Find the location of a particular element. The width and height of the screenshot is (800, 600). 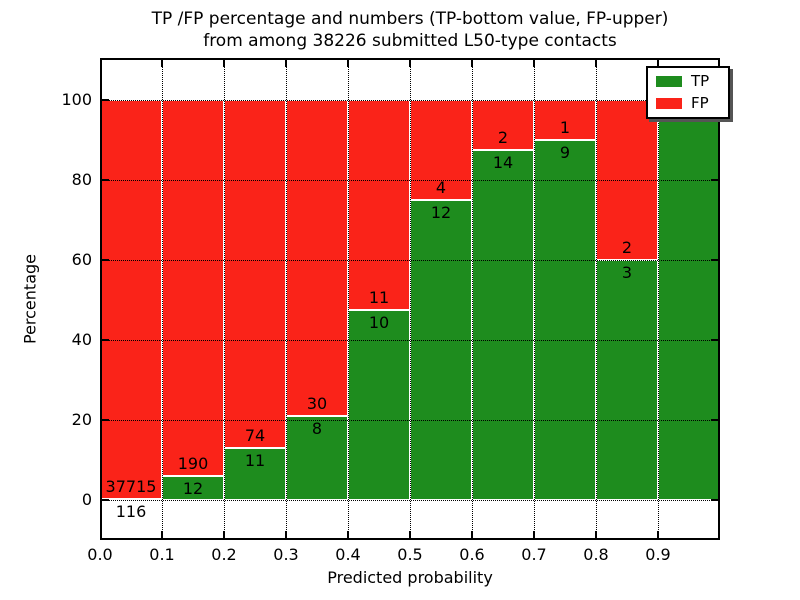

tp-color-swatch is located at coordinates (669, 81).